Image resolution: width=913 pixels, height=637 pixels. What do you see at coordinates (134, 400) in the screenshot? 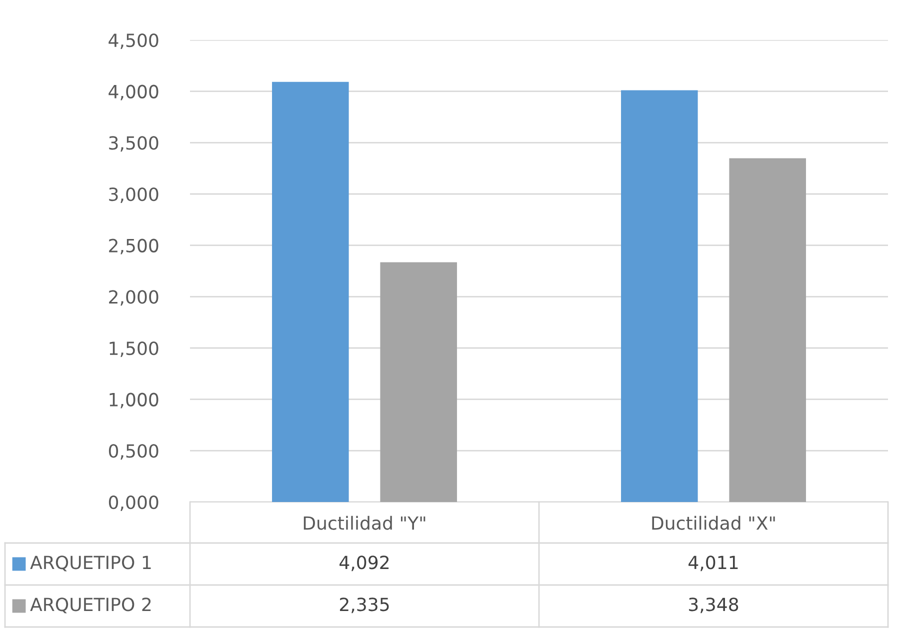
I see `y-tick-label: 1,000` at bounding box center [134, 400].